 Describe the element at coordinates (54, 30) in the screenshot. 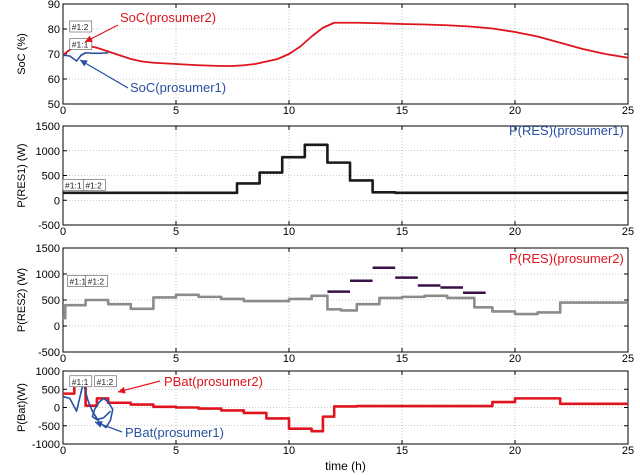

I see `y-tick-label: 80` at that location.